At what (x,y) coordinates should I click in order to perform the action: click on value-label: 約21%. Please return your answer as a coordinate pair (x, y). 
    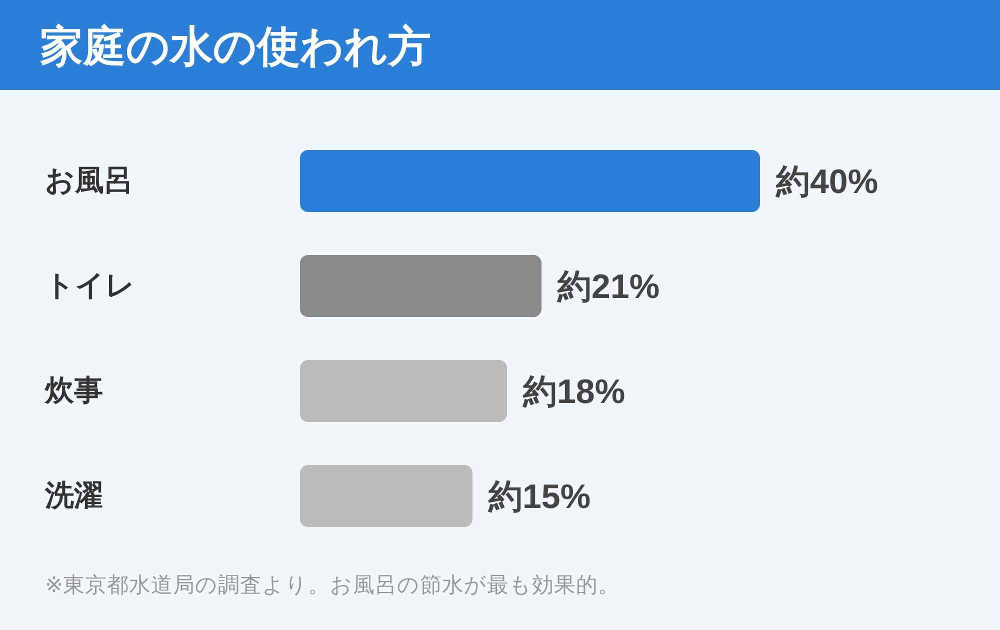
    Looking at the image, I should click on (609, 287).